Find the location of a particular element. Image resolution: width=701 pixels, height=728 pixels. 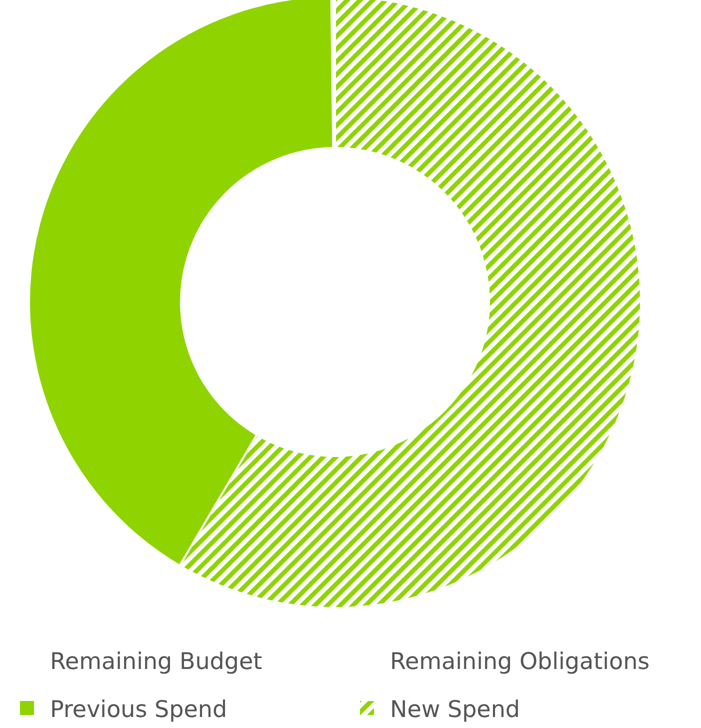

category-label: Remaining Budget is located at coordinates (156, 662).